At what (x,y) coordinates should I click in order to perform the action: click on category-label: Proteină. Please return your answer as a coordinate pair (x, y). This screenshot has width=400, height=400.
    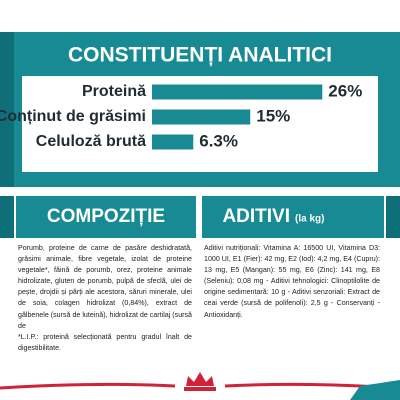
    Looking at the image, I should click on (114, 91).